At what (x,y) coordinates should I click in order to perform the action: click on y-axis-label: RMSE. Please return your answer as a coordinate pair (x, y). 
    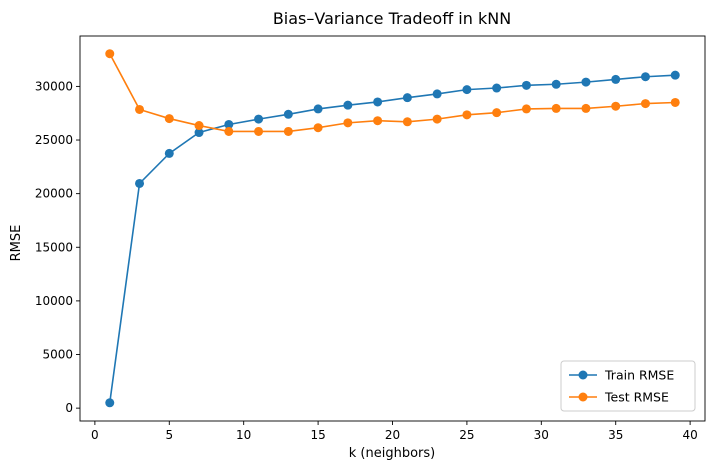
    Looking at the image, I should click on (16, 243).